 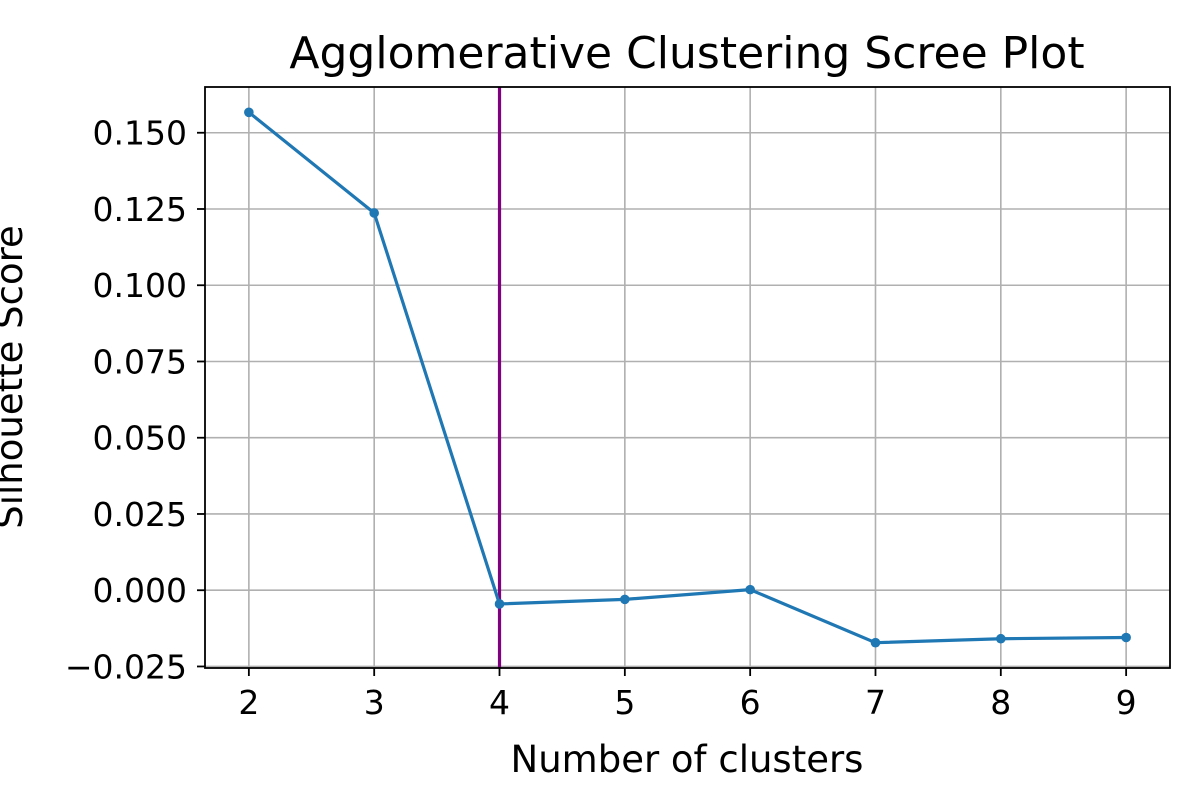 I want to click on y-tick-label: 0.150, so click(x=140, y=133).